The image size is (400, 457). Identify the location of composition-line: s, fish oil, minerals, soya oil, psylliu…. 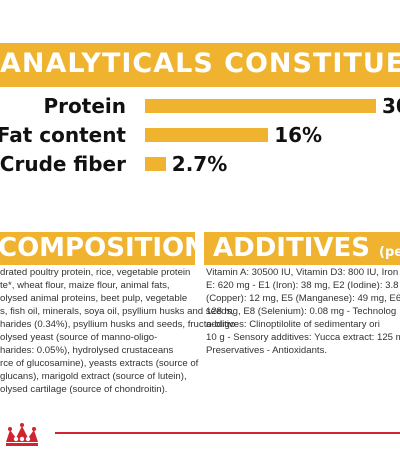
(117, 311).